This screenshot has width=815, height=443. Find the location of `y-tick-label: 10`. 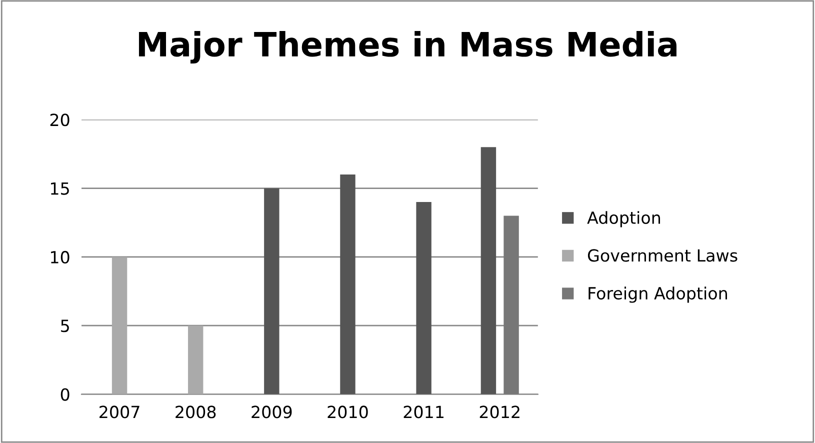

y-tick-label: 10 is located at coordinates (60, 257).